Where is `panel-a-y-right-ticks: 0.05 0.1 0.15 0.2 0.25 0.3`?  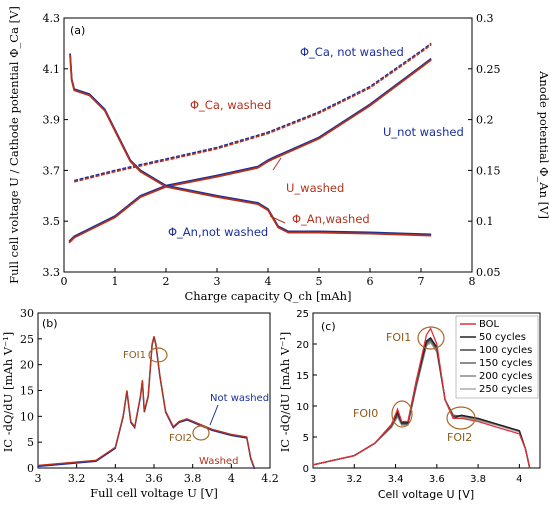
panel-a-y-right-ticks: 0.05 0.1 0.15 0.2 0.25 0.3 is located at coordinates (484, 145).